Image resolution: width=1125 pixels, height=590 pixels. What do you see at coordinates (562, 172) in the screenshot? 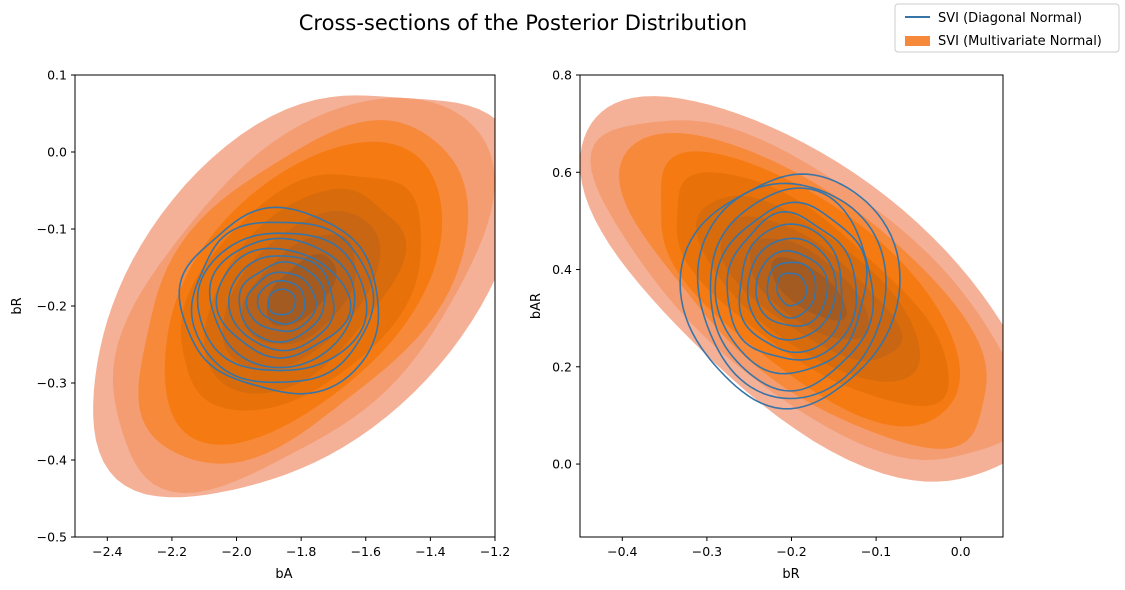
I see `y-tick-label: 0.6` at bounding box center [562, 172].